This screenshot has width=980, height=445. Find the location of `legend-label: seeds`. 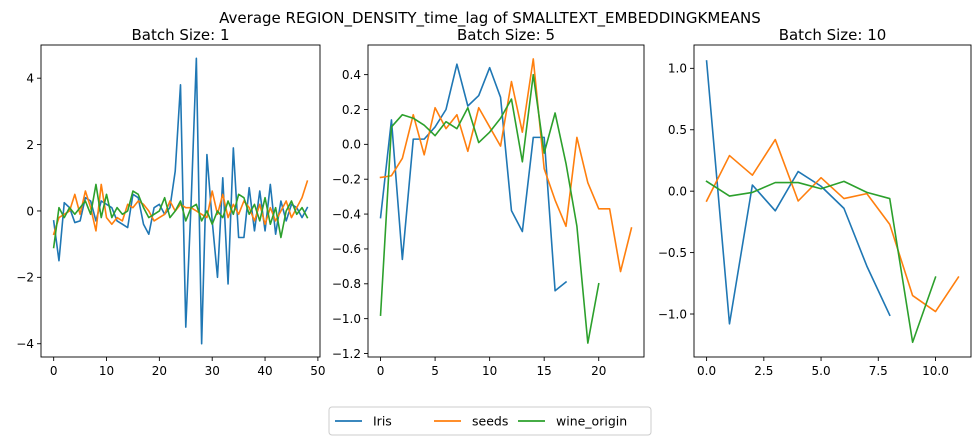

legend-label: seeds is located at coordinates (490, 421).